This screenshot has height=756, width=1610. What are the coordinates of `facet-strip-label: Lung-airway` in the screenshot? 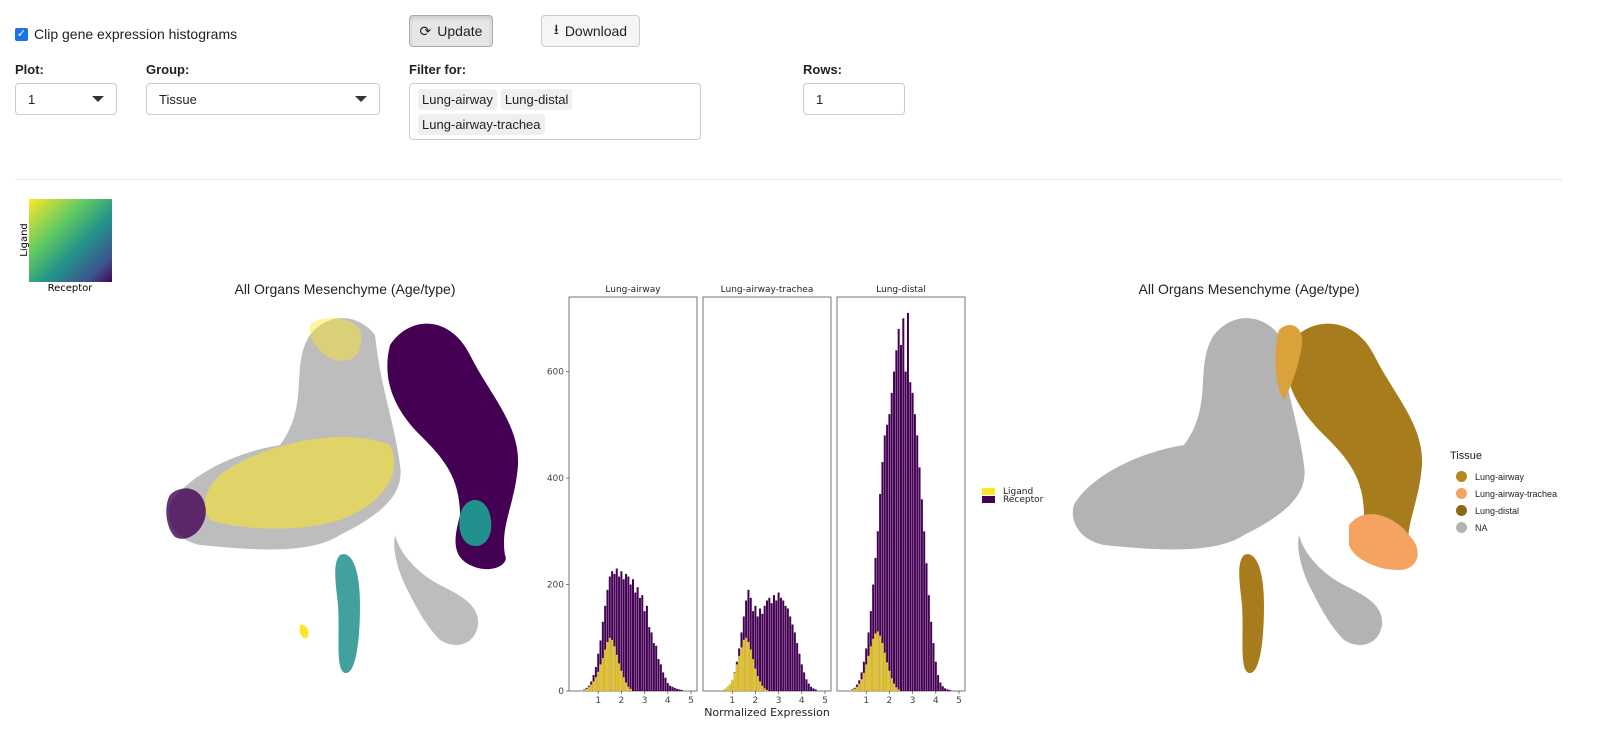 It's located at (633, 290).